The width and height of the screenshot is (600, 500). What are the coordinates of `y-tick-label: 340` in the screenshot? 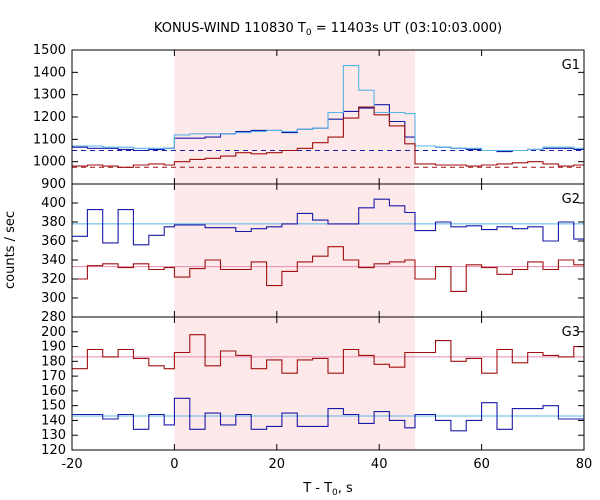 It's located at (53, 260).